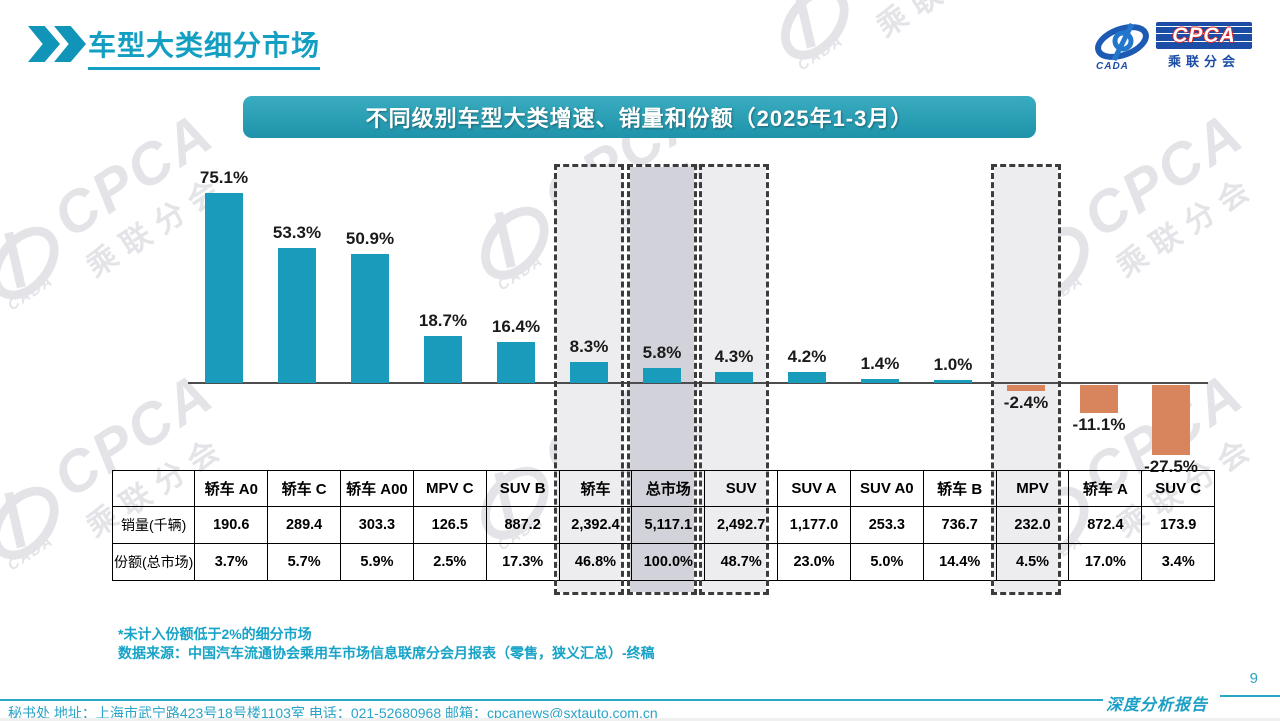 This screenshot has width=1280, height=721. I want to click on table-header-轿车 B: 轿车 B, so click(959, 488).